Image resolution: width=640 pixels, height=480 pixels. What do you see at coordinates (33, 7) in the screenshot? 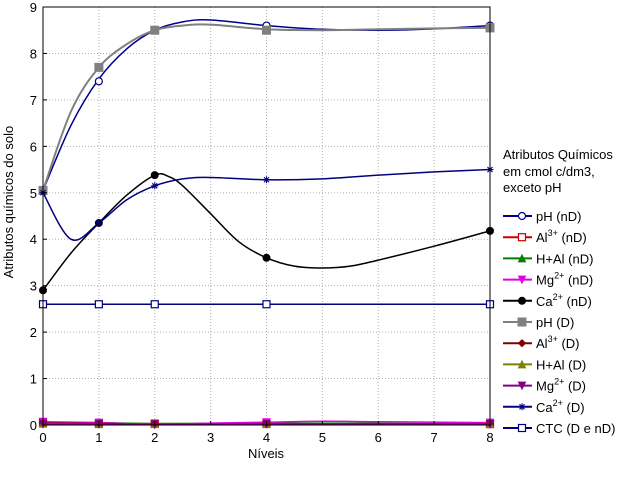
I see `y-tick-label: 9` at bounding box center [33, 7].